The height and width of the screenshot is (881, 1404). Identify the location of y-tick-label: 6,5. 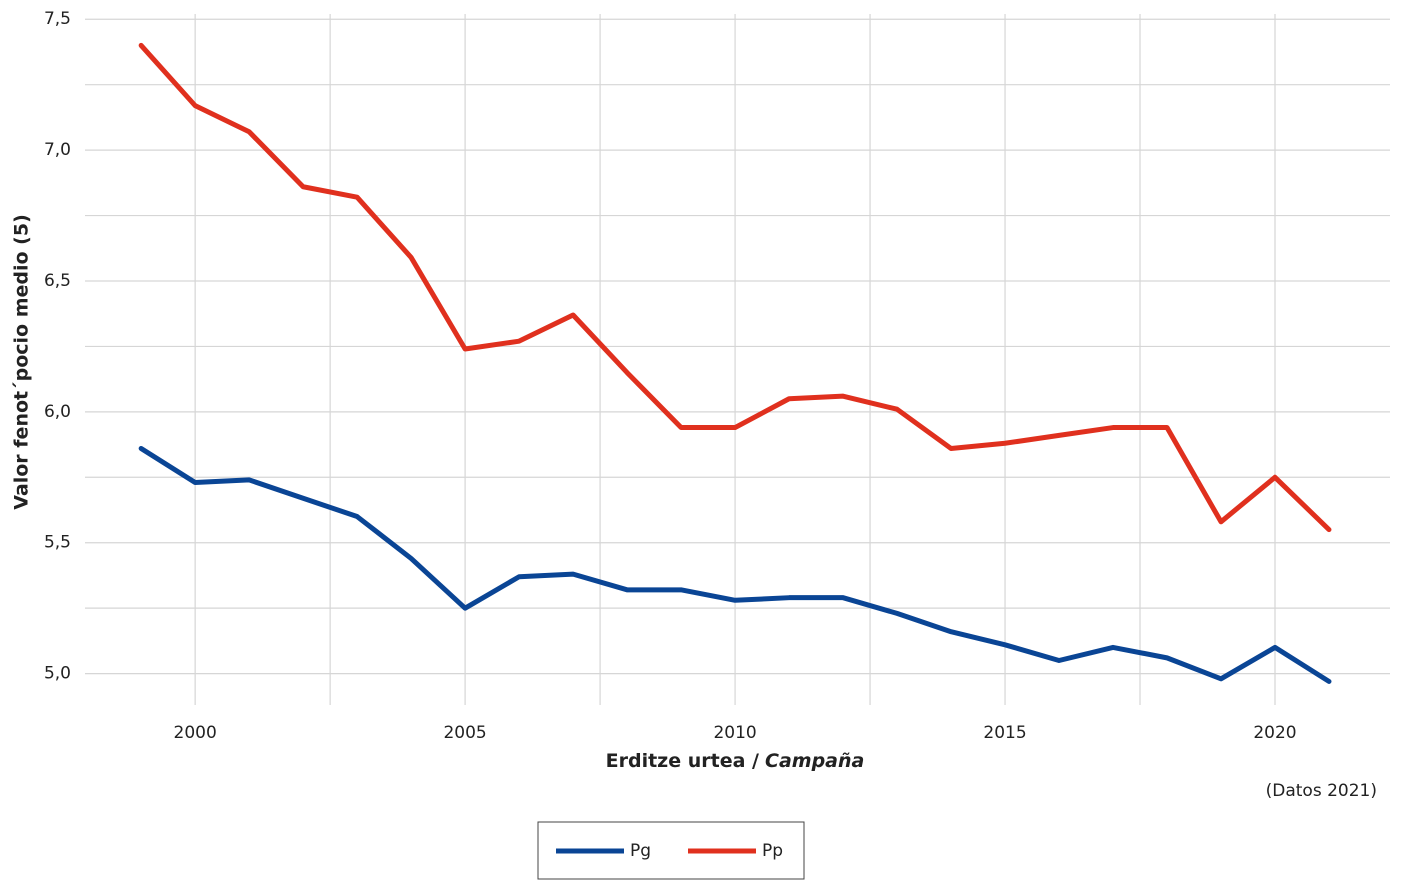
(57, 281).